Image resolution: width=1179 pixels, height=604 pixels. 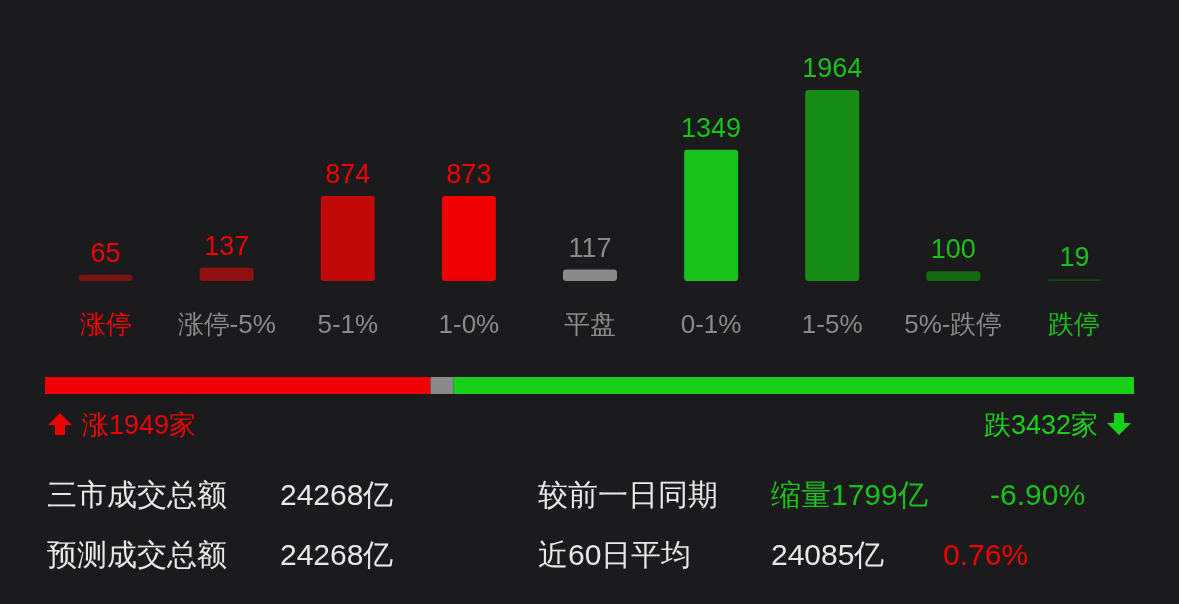 I want to click on text: 近60日平均, so click(x=615, y=554).